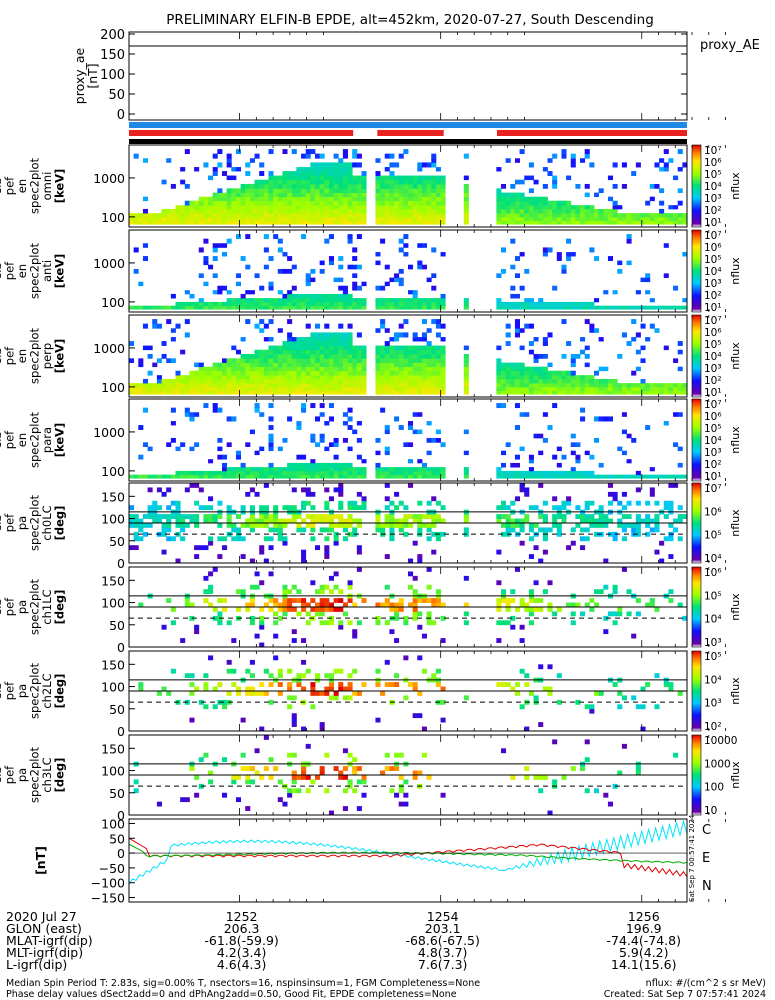  What do you see at coordinates (591, 133) in the screenshot?
I see `red-status-bar` at bounding box center [591, 133].